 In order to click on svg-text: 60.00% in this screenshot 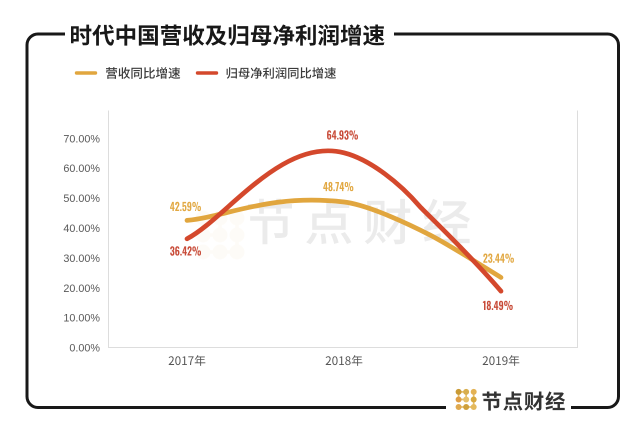, I will do `click(81, 169)`.